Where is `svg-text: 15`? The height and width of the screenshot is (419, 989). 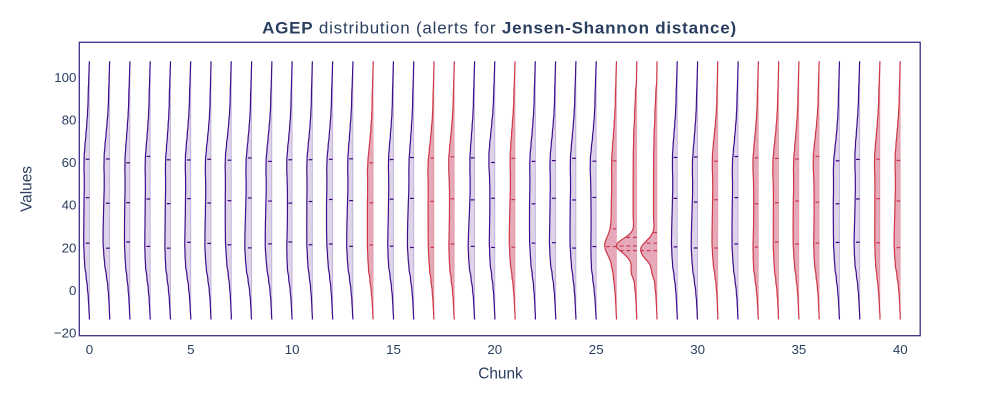 svg-text: 15 is located at coordinates (393, 349).